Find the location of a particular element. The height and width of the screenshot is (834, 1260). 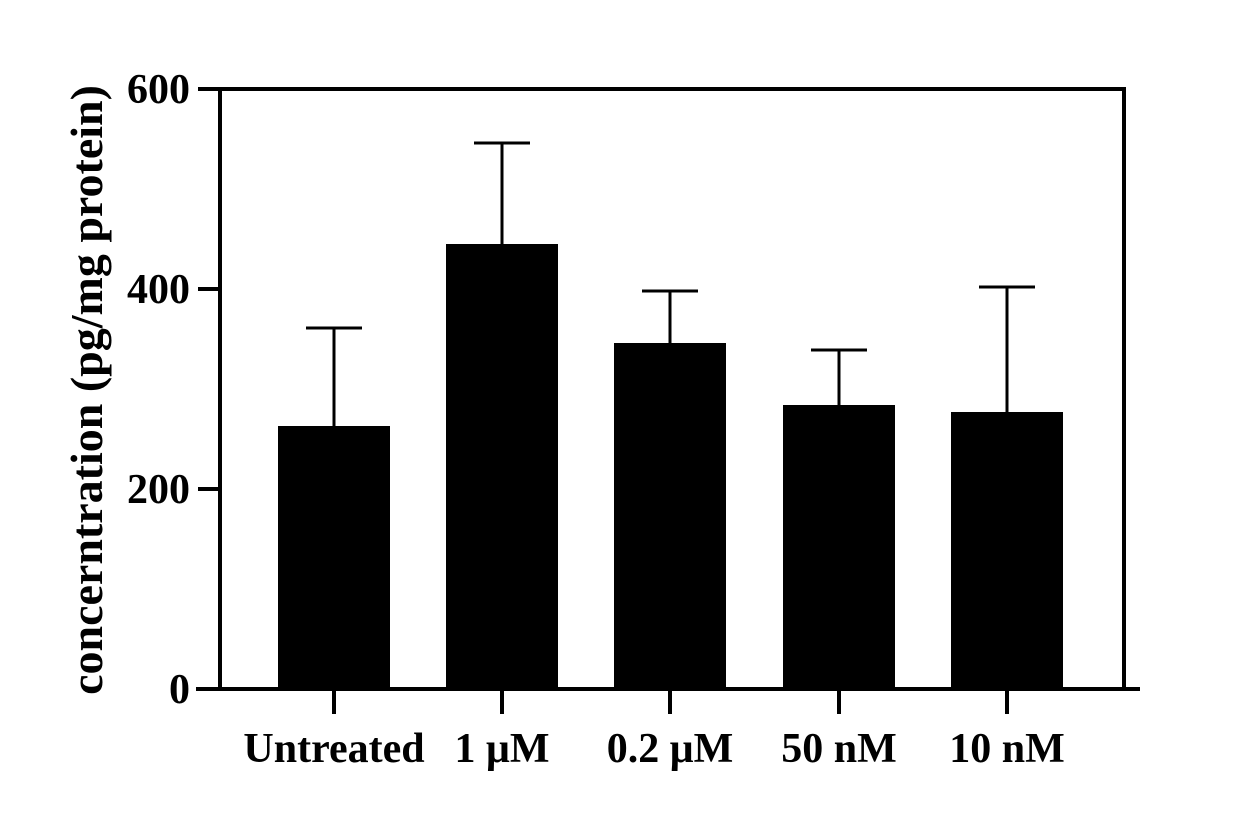

y-tick-label: 0 is located at coordinates (179, 690).